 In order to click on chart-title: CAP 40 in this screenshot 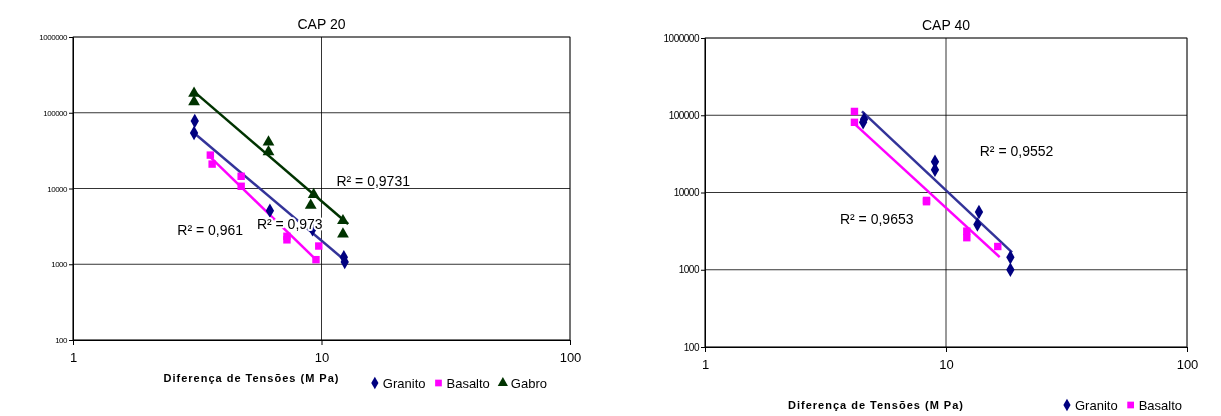, I will do `click(946, 25)`.